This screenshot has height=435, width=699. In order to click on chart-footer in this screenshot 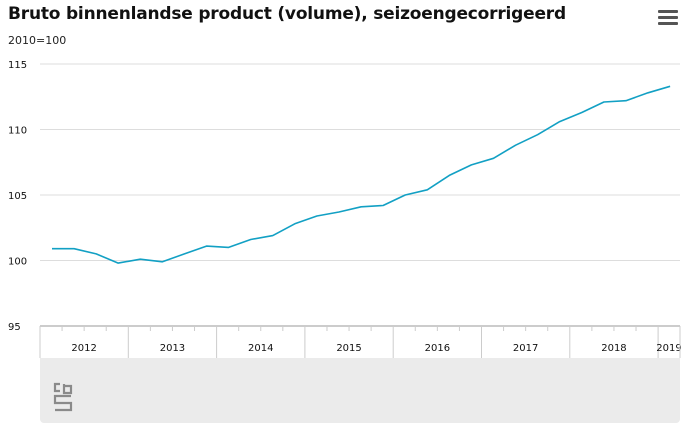, I will do `click(360, 390)`.